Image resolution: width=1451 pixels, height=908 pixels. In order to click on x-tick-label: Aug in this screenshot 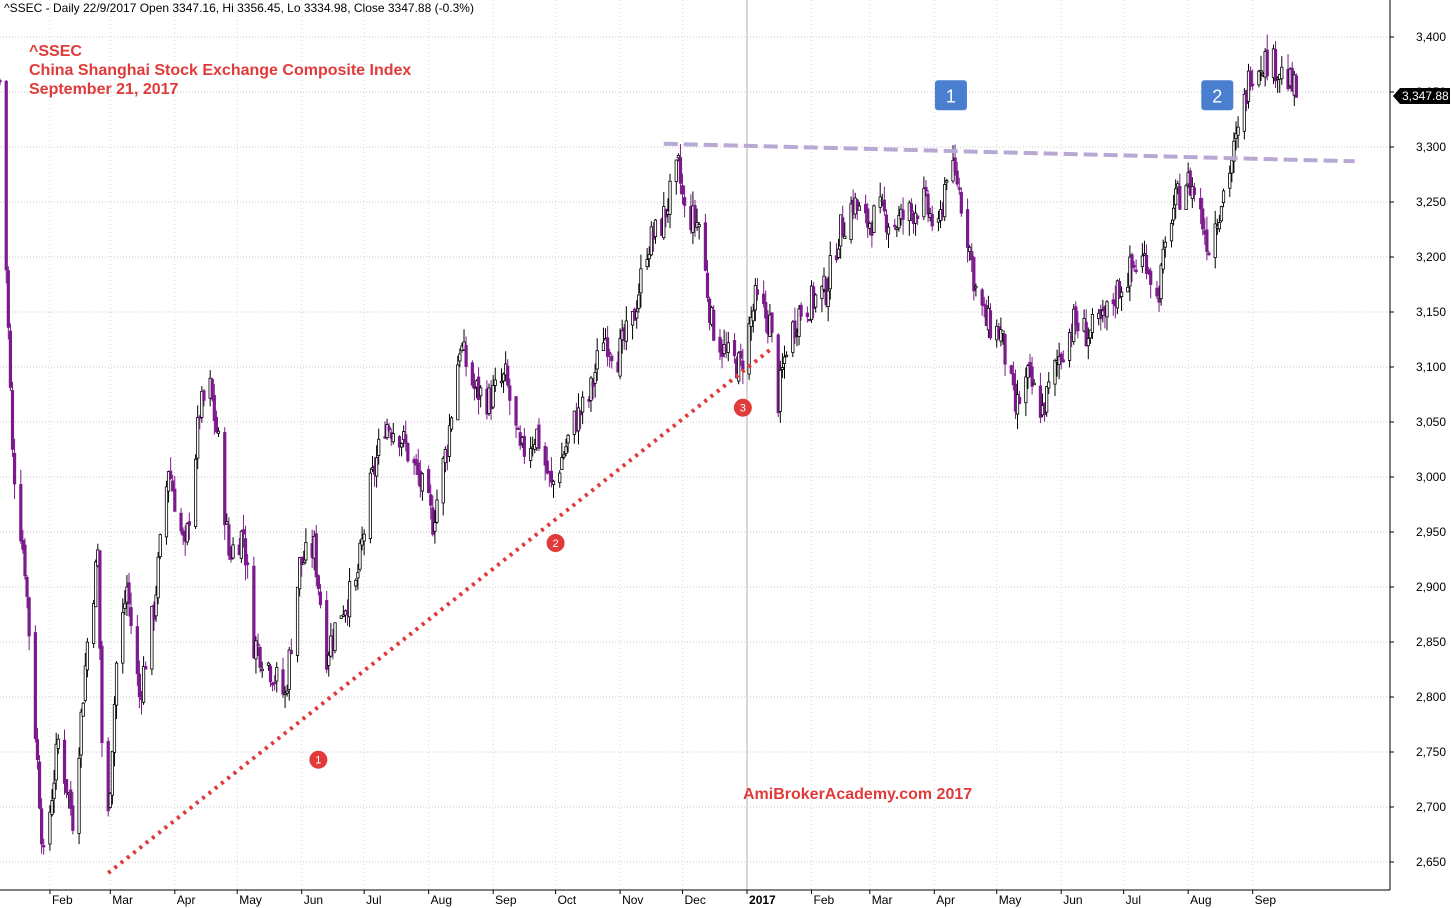, I will do `click(1200, 900)`.